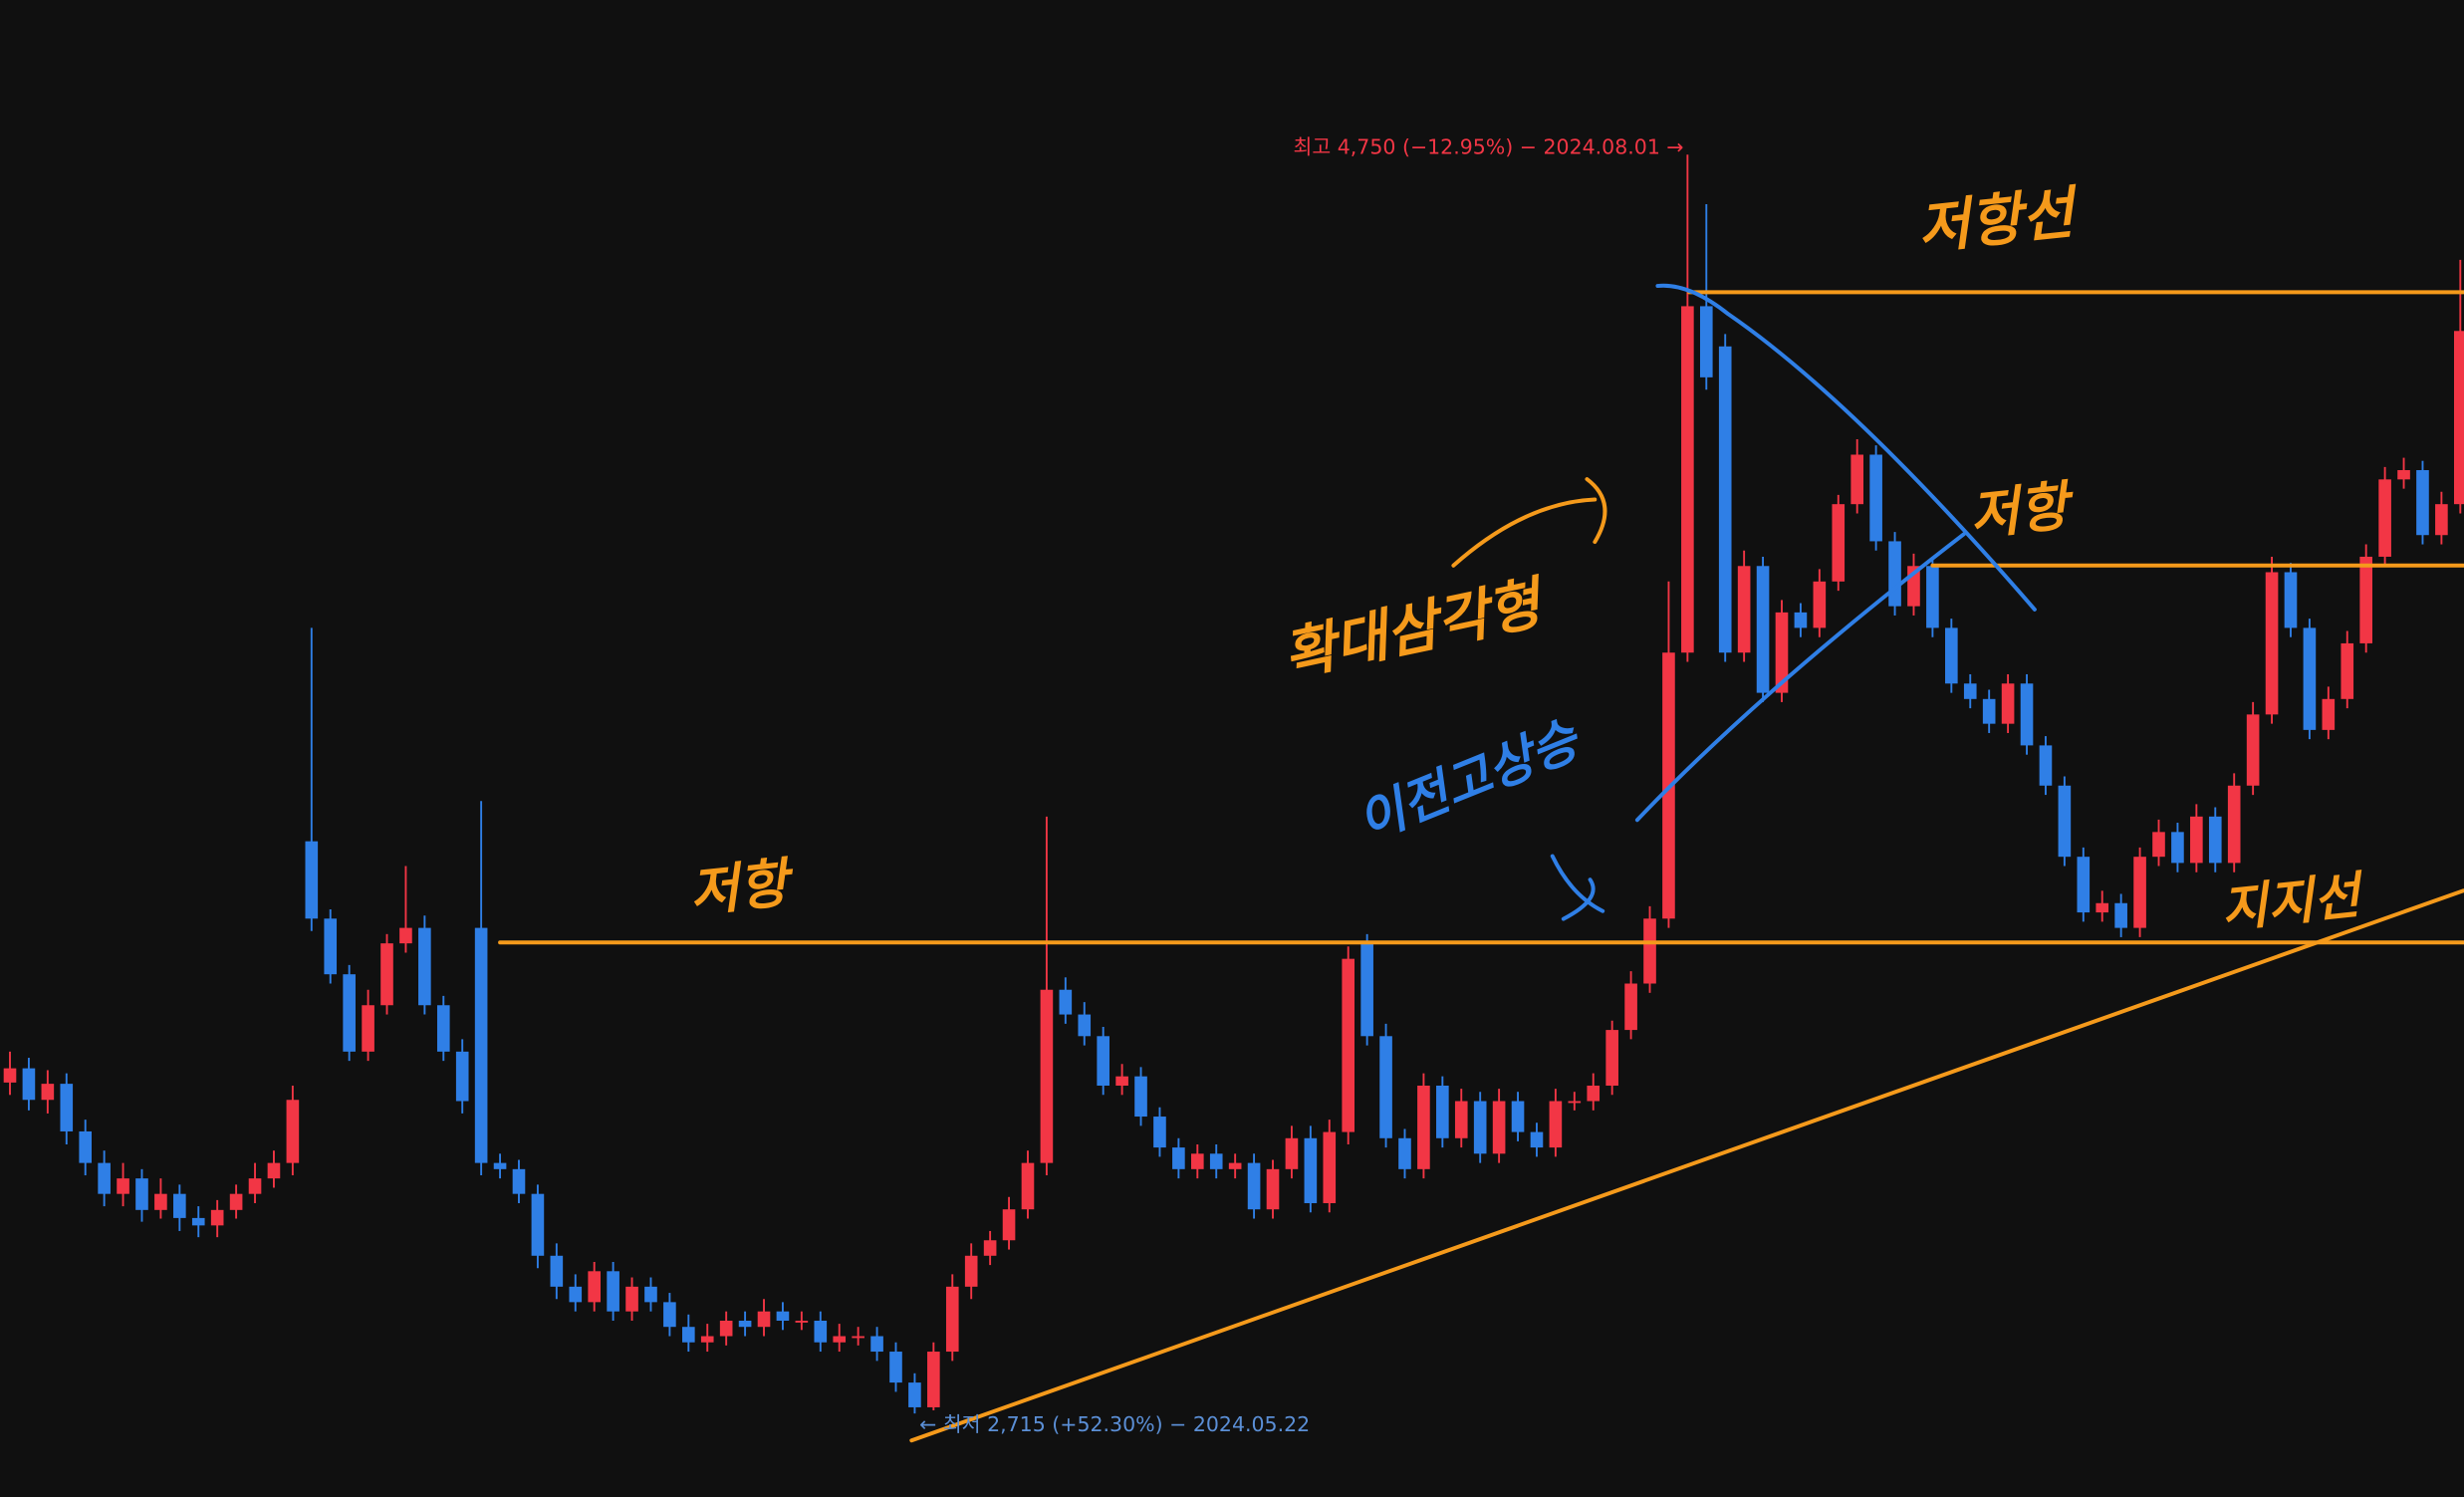 This screenshot has width=2464, height=1497. What do you see at coordinates (1489, 147) in the screenshot?
I see `high-label: 최고 4,750 (−12.95%) − 2024.08.01 →` at bounding box center [1489, 147].